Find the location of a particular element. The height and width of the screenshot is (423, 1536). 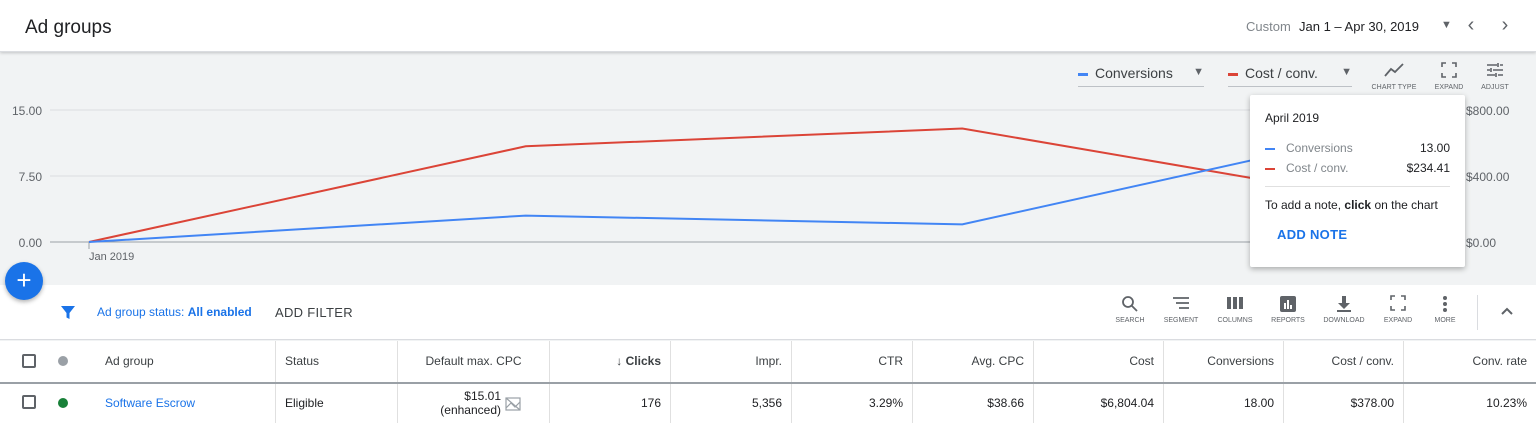

collapse-chevron-up-icon is located at coordinates (1507, 310).